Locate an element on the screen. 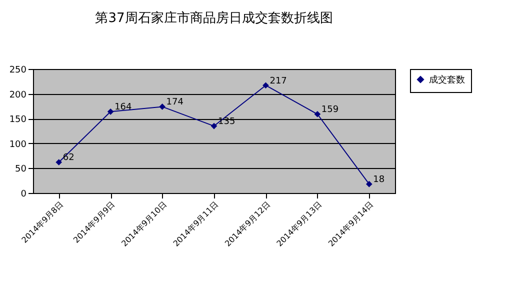  data-label: 18 is located at coordinates (379, 180).